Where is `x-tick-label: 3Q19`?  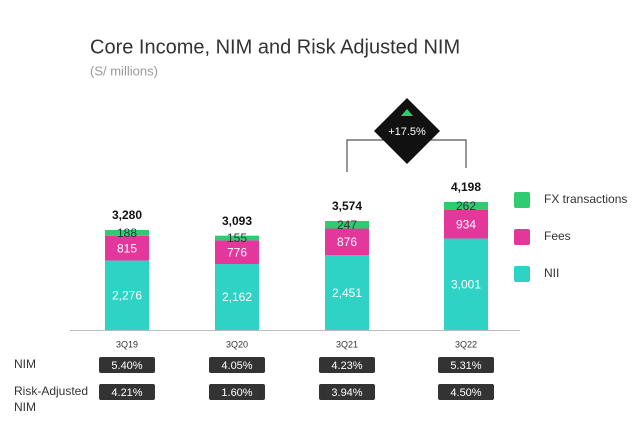 x-tick-label: 3Q19 is located at coordinates (127, 344).